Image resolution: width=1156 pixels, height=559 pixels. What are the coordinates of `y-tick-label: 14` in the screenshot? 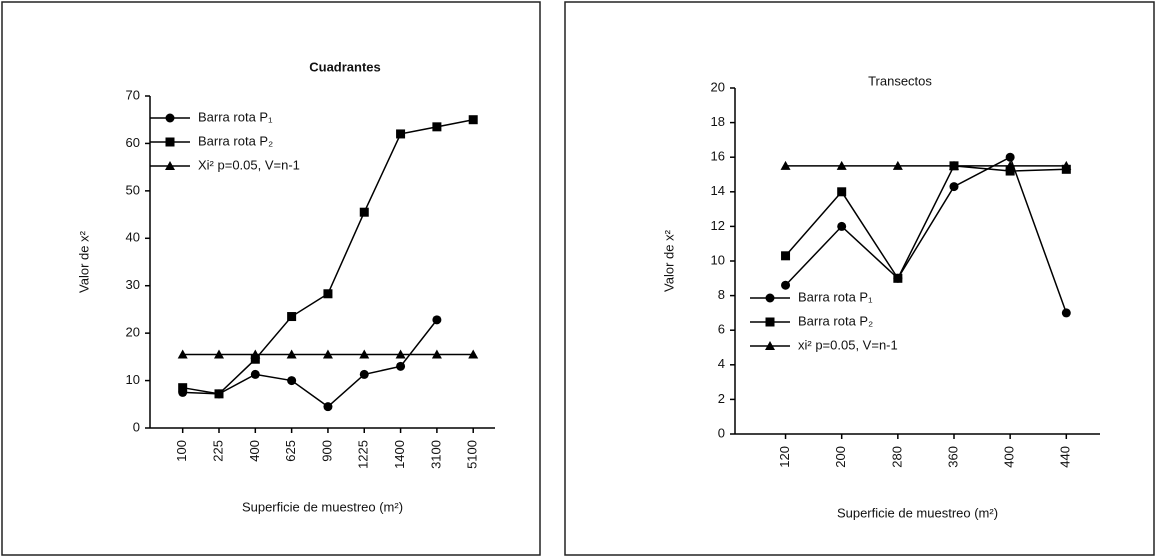 It's located at (718, 190).